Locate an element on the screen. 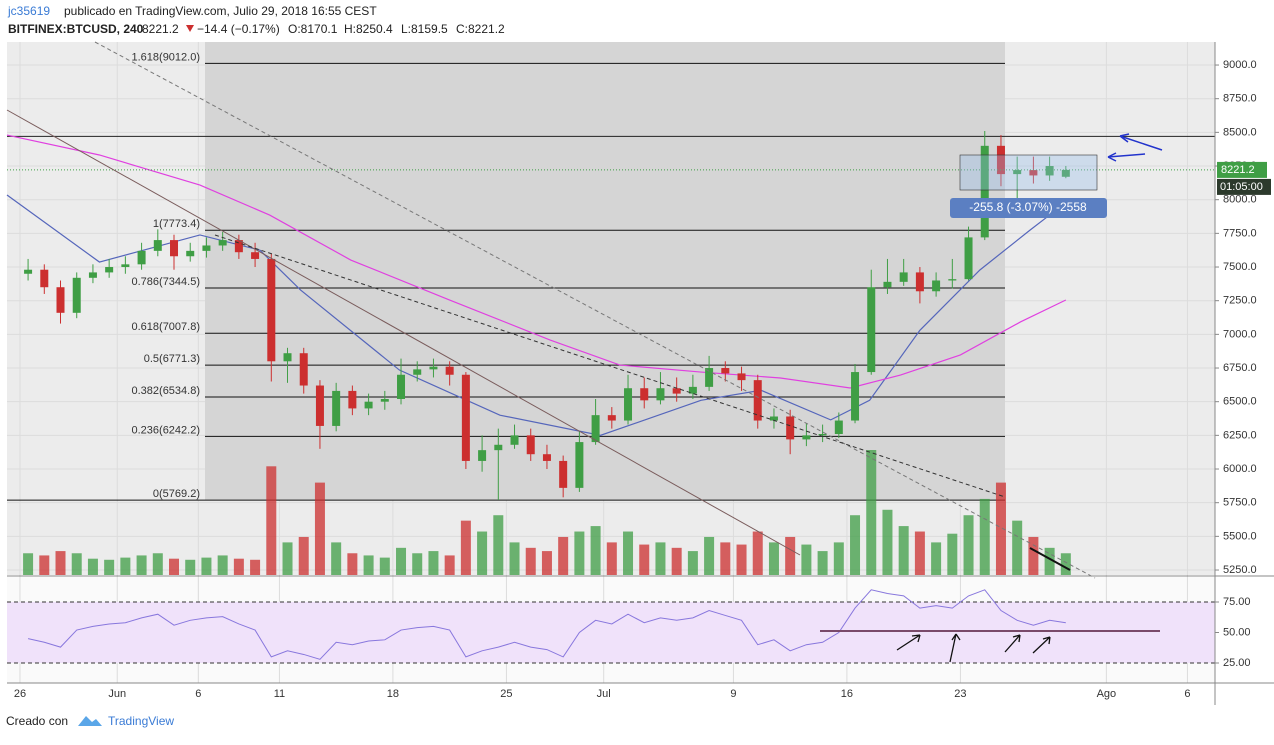 This screenshot has height=745, width=1274. last-price-box is located at coordinates (1242, 169).